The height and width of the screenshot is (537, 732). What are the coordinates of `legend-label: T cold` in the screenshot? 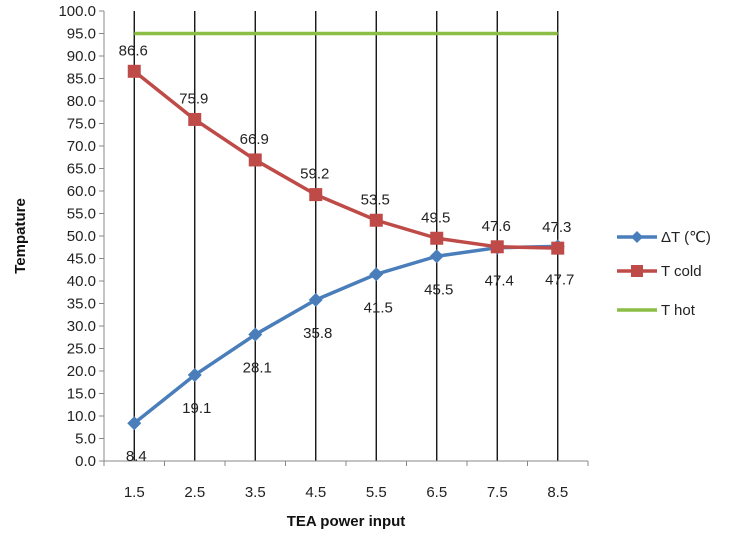 It's located at (681, 271).